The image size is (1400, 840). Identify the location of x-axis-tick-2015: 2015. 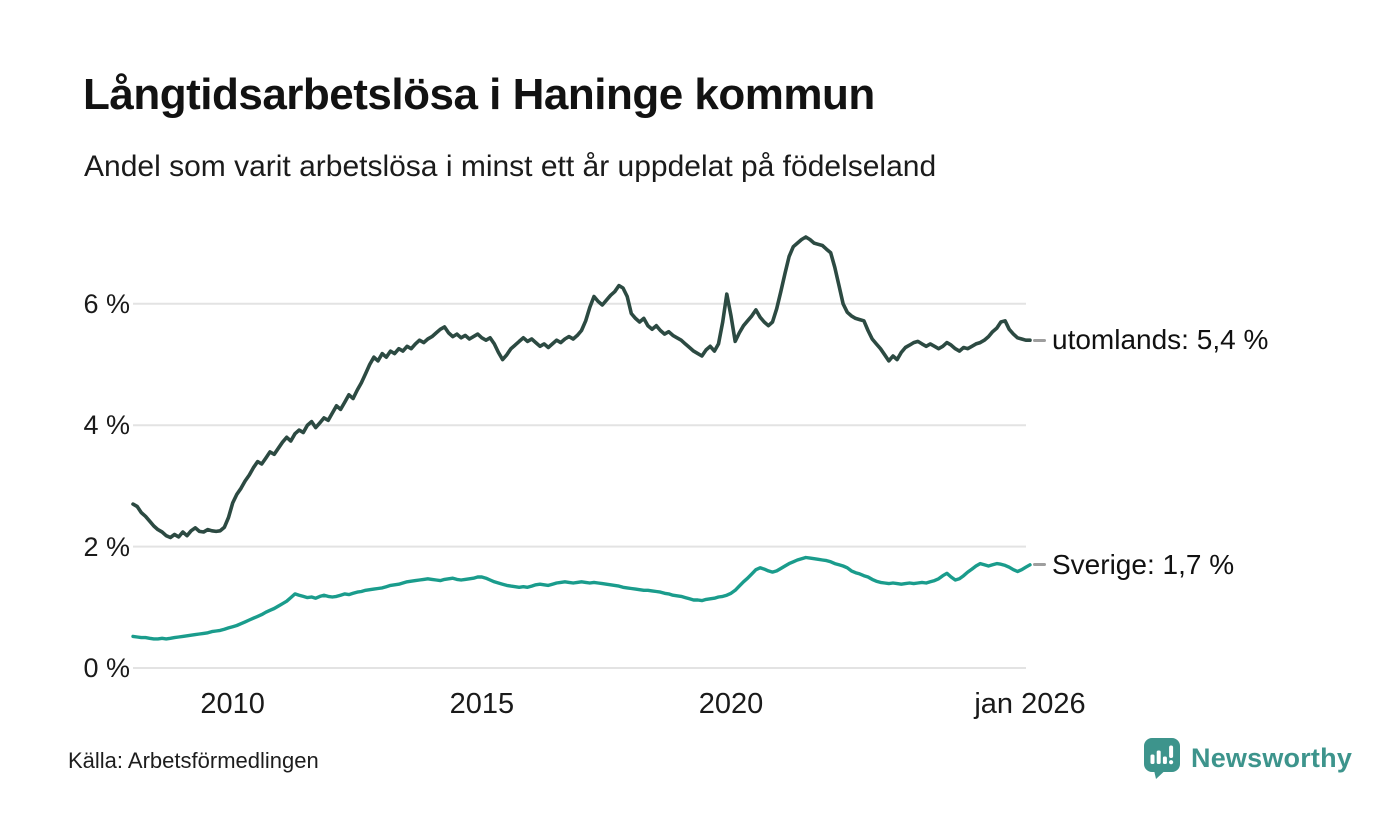
(482, 704).